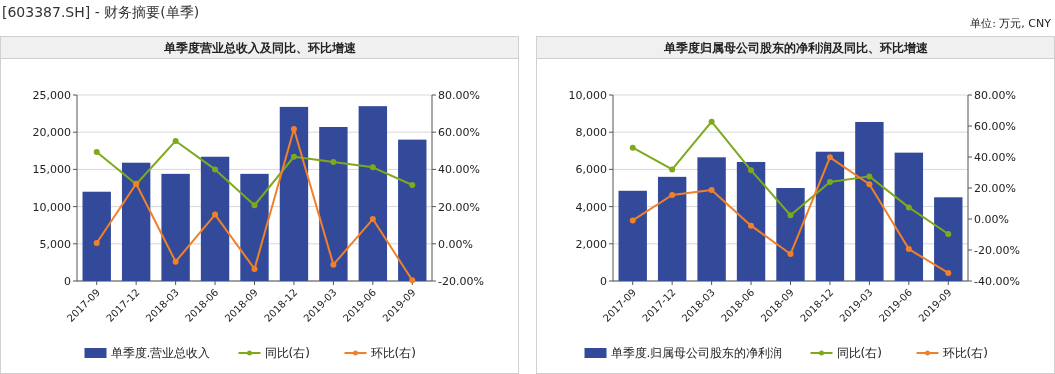  Describe the element at coordinates (795, 48) in the screenshot. I see `chart-title: 单季度归属母公司股东的净利润及同比、环比增速` at that location.